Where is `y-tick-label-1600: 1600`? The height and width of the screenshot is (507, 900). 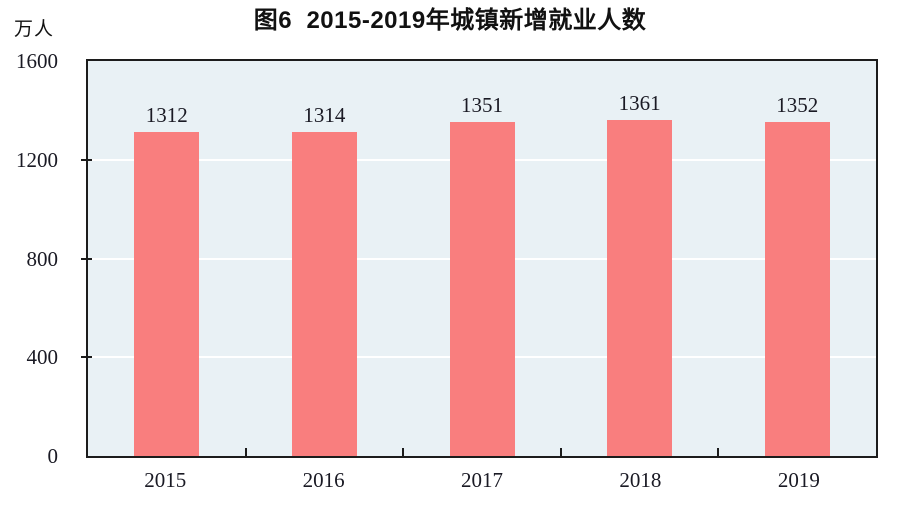
y-tick-label-1600: 1600 is located at coordinates (37, 61).